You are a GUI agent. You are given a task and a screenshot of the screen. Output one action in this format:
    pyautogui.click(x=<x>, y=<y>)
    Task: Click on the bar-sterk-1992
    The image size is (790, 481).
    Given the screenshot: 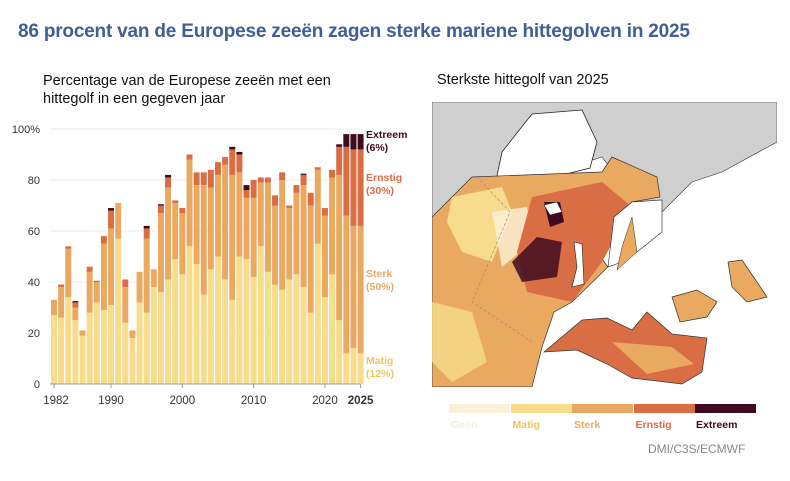 What is the action you would take?
    pyautogui.click(x=125, y=305)
    